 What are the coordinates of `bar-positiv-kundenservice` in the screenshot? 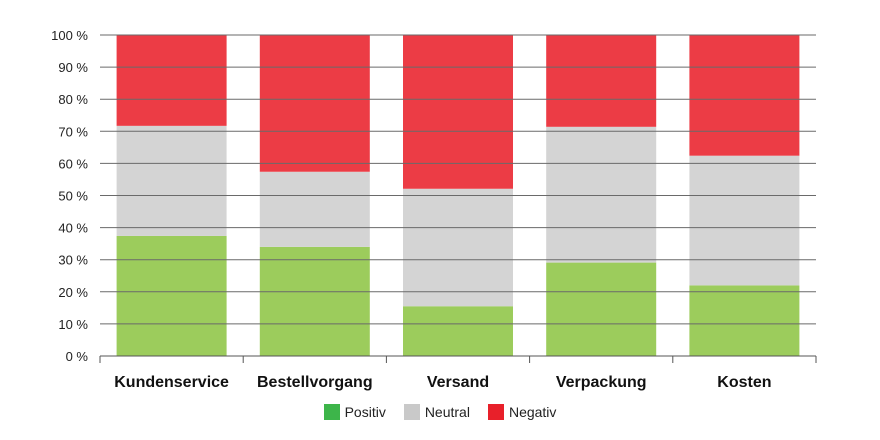 It's located at (171, 295).